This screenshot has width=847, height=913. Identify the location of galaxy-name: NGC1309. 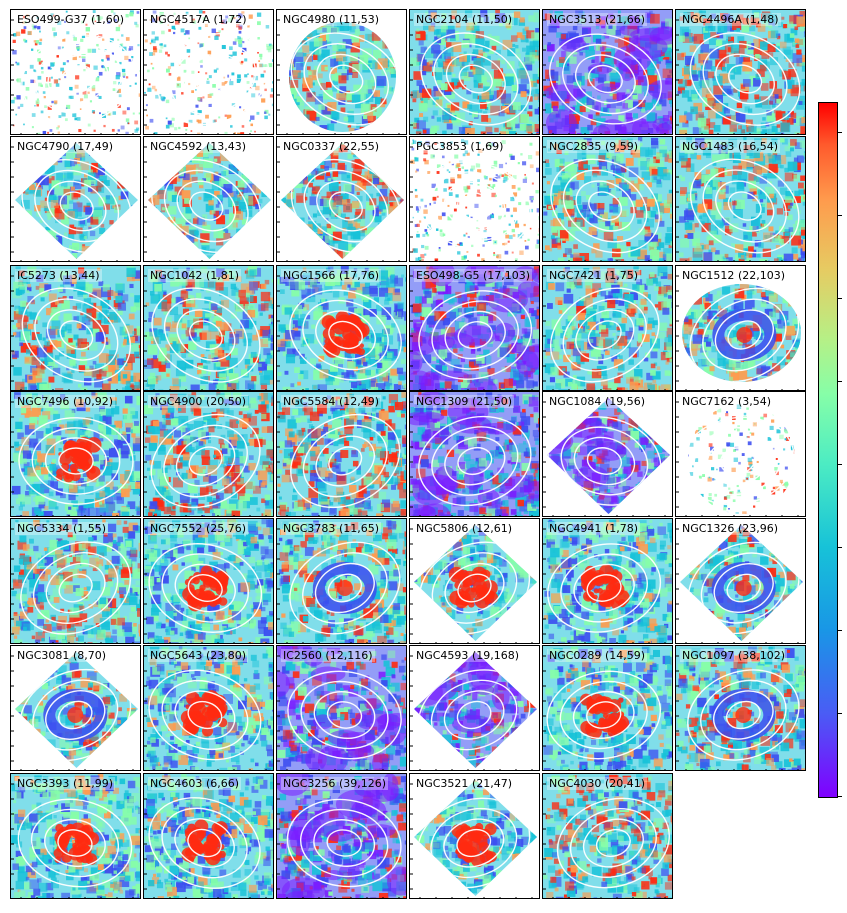
(442, 401).